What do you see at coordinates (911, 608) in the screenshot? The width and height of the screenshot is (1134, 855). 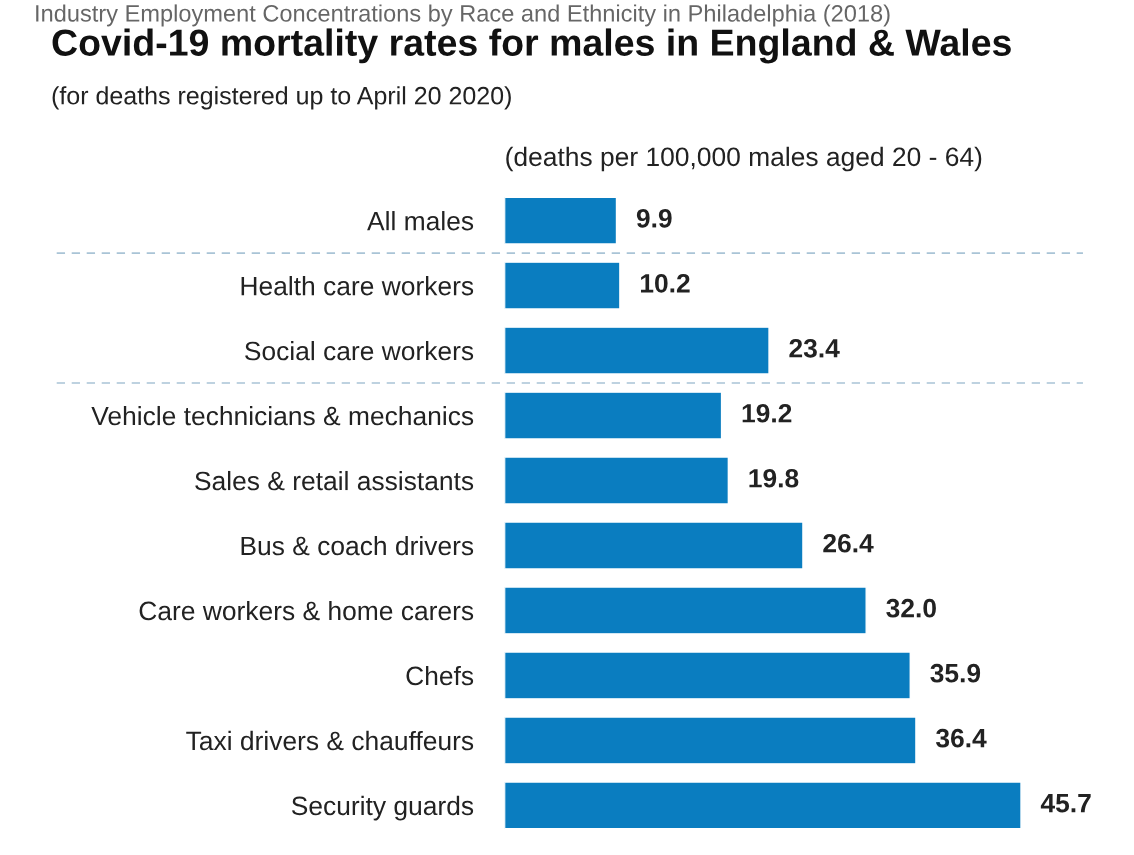 I see `data-label: 32.0` at bounding box center [911, 608].